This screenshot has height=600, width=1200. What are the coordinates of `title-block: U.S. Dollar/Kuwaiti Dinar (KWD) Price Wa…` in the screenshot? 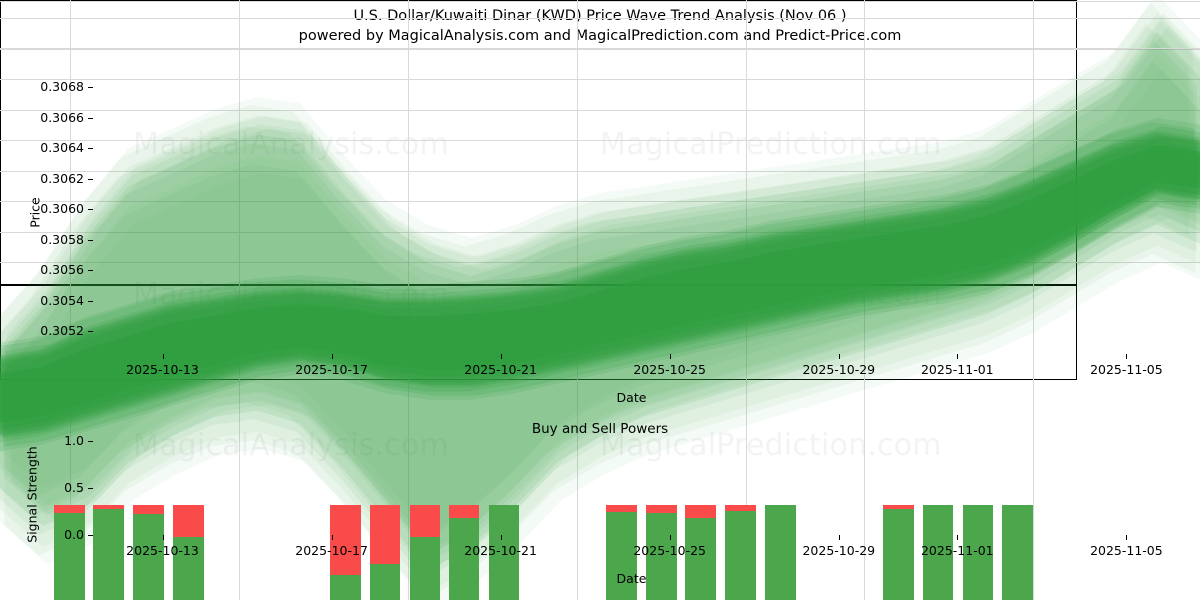 It's located at (600, 26).